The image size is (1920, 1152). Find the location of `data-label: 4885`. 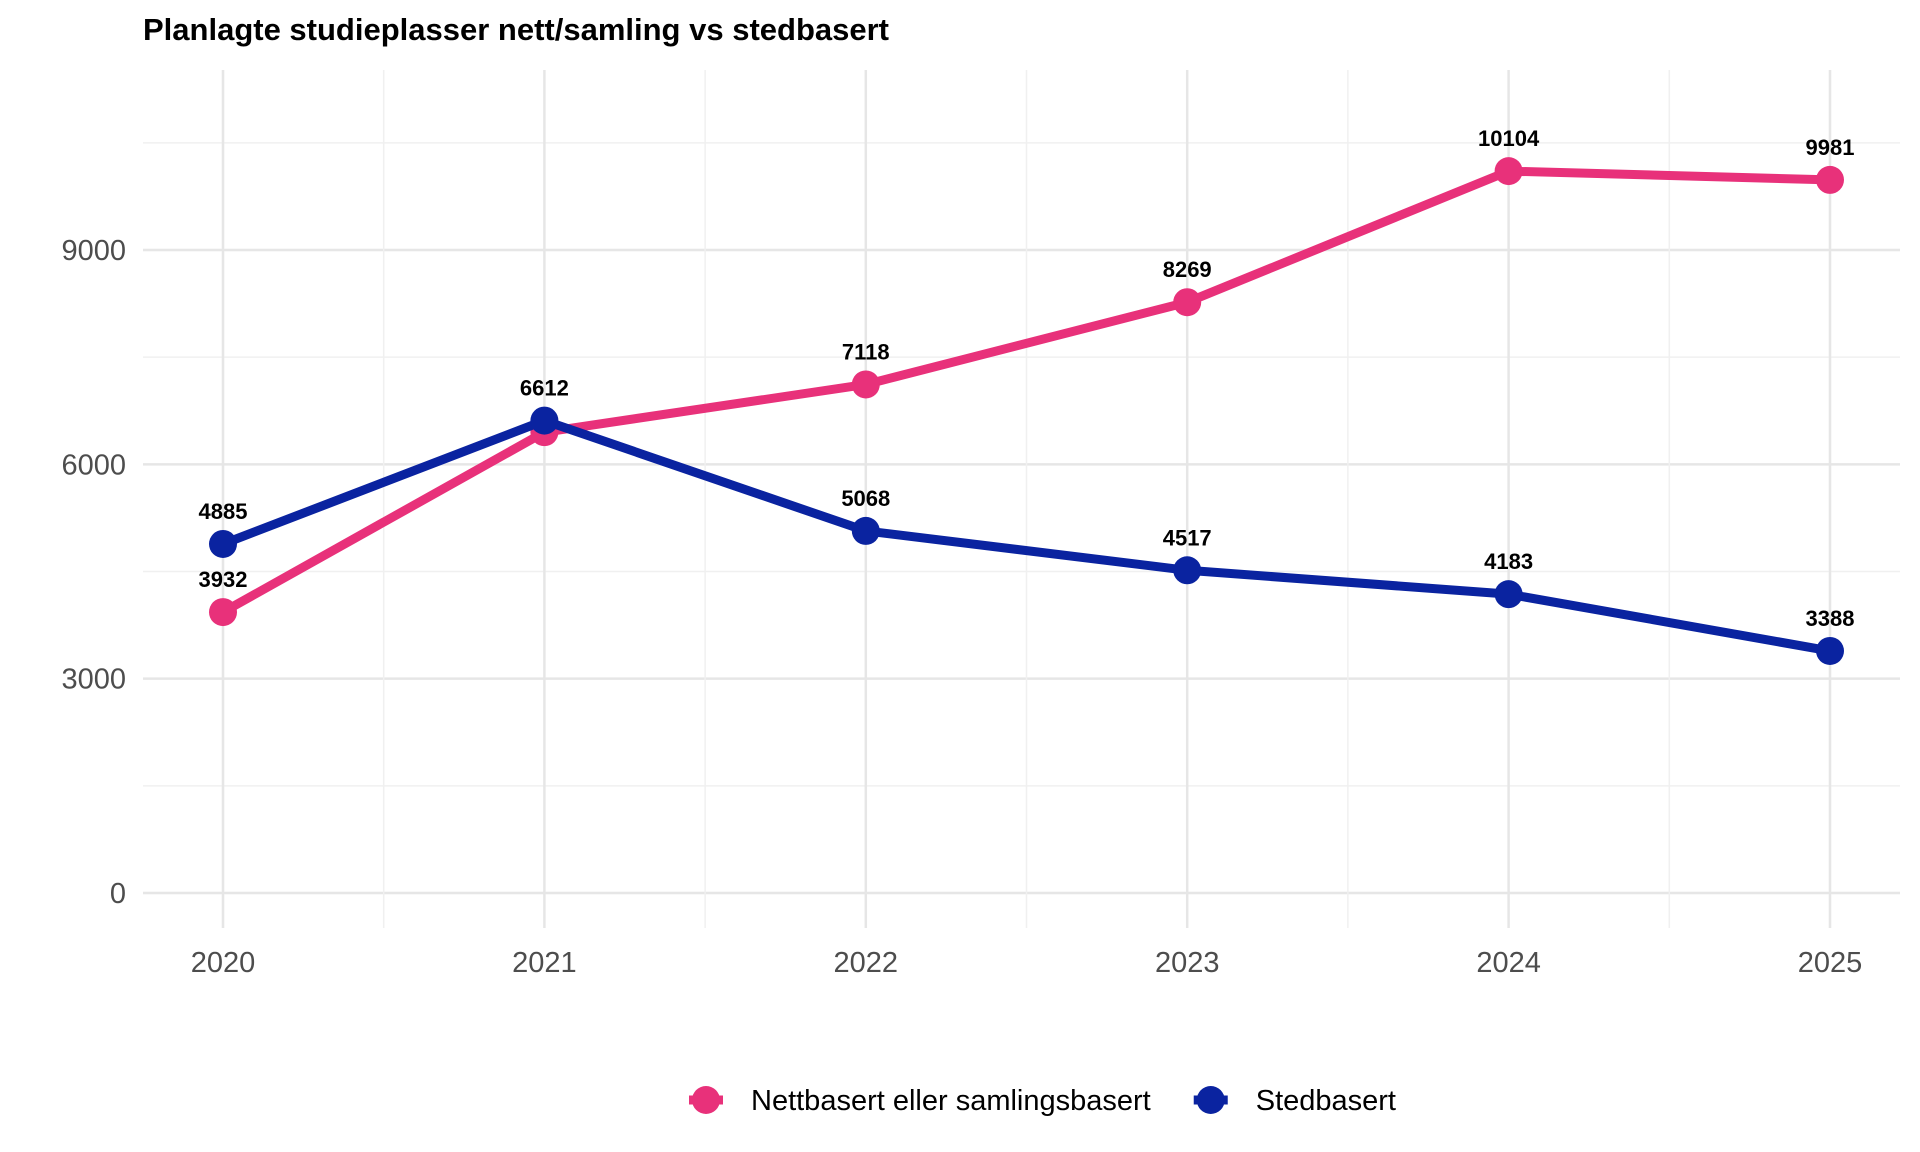

data-label: 4885 is located at coordinates (223, 511).